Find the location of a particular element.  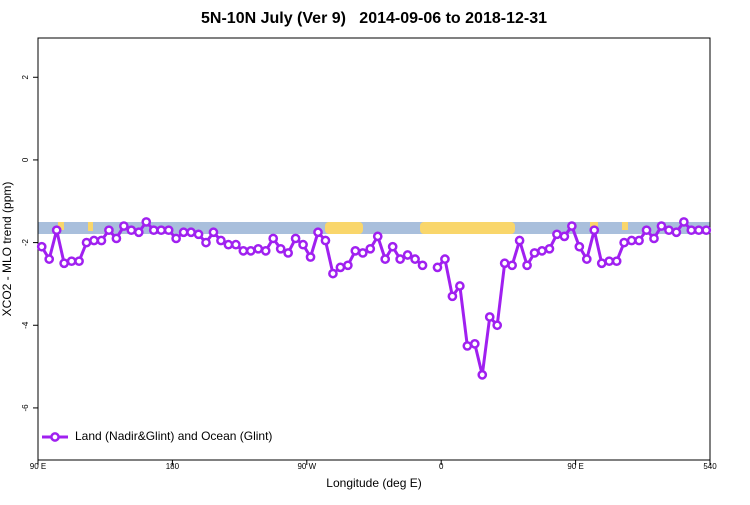

ocean-band is located at coordinates (374, 228).